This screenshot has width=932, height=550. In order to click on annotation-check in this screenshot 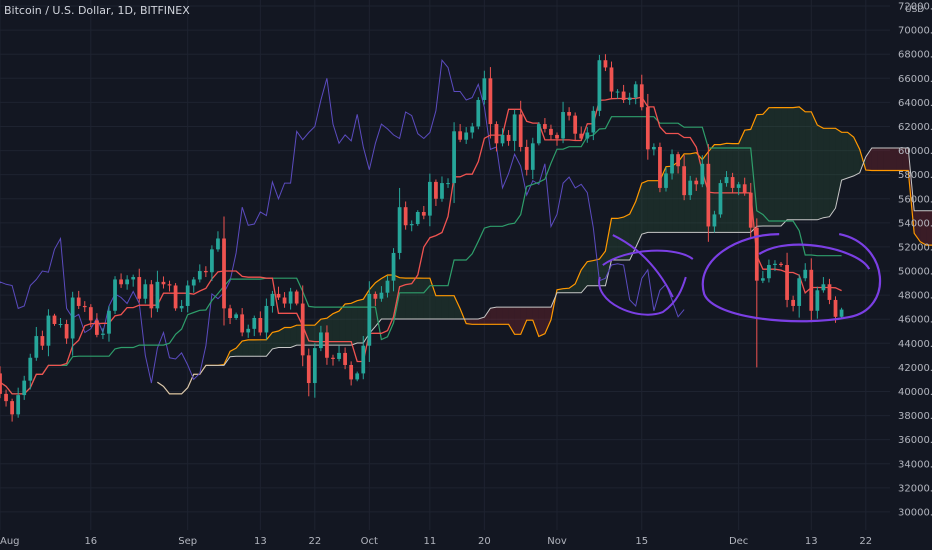, I will do `click(646, 275)`.